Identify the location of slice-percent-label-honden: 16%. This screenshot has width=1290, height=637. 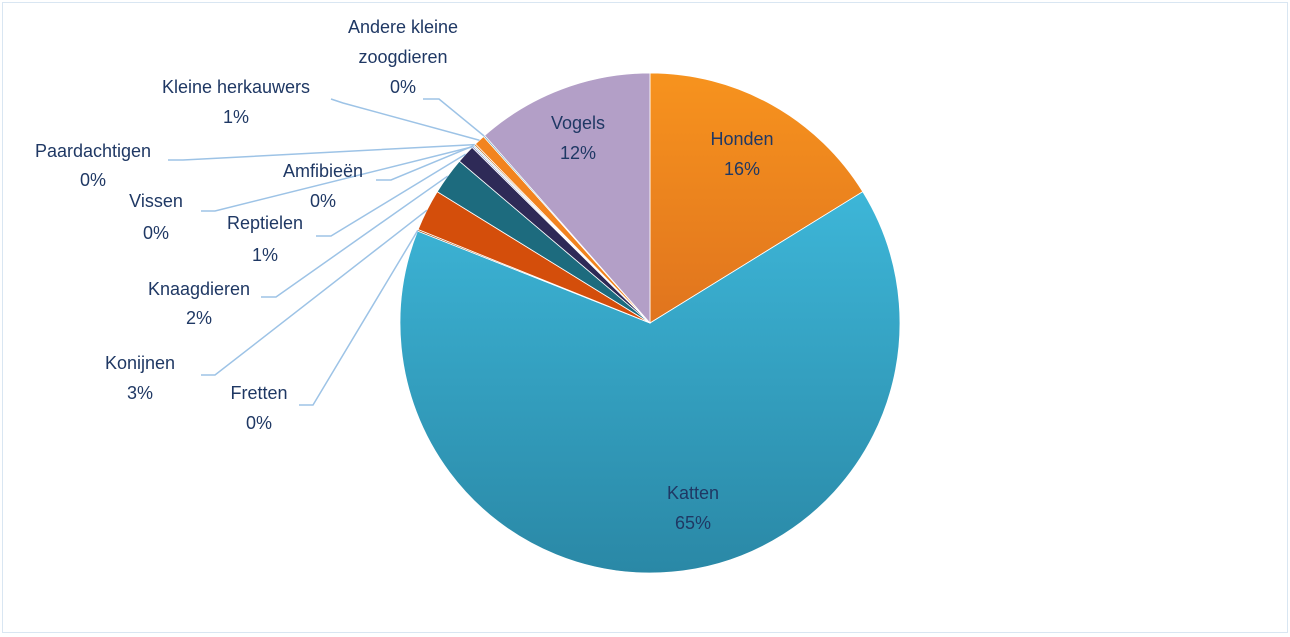
(742, 169).